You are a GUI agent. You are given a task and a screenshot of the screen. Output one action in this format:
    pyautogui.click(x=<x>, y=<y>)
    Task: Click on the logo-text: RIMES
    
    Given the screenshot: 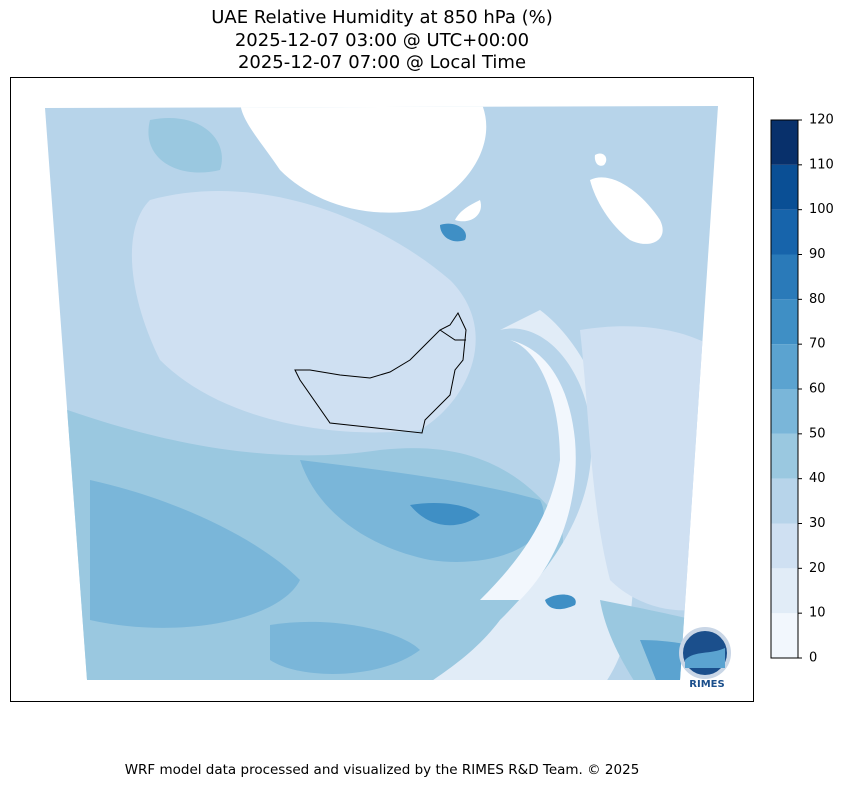 What is the action you would take?
    pyautogui.click(x=706, y=684)
    